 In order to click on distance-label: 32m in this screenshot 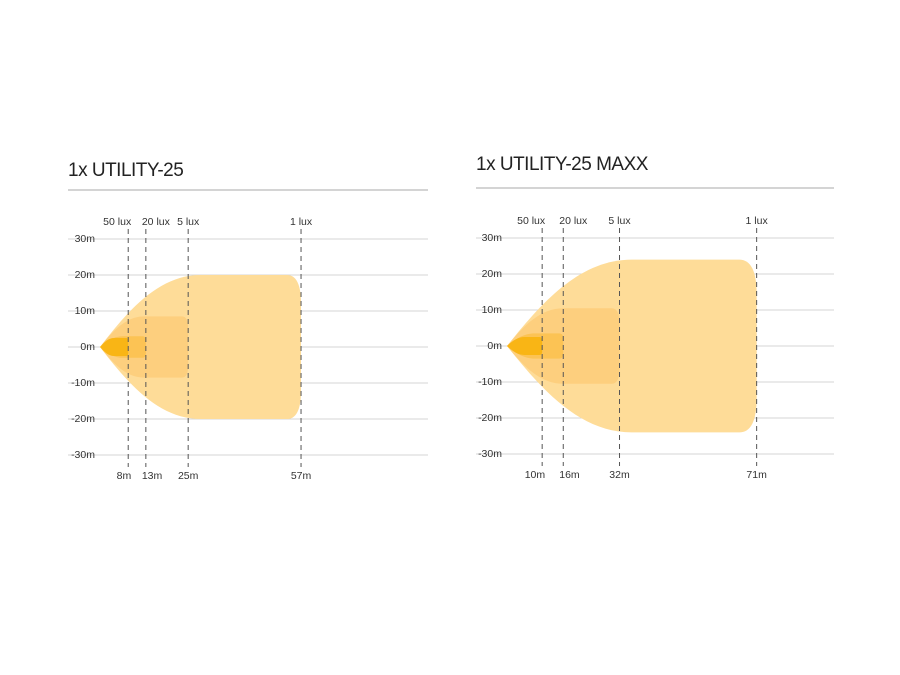, I will do `click(619, 475)`.